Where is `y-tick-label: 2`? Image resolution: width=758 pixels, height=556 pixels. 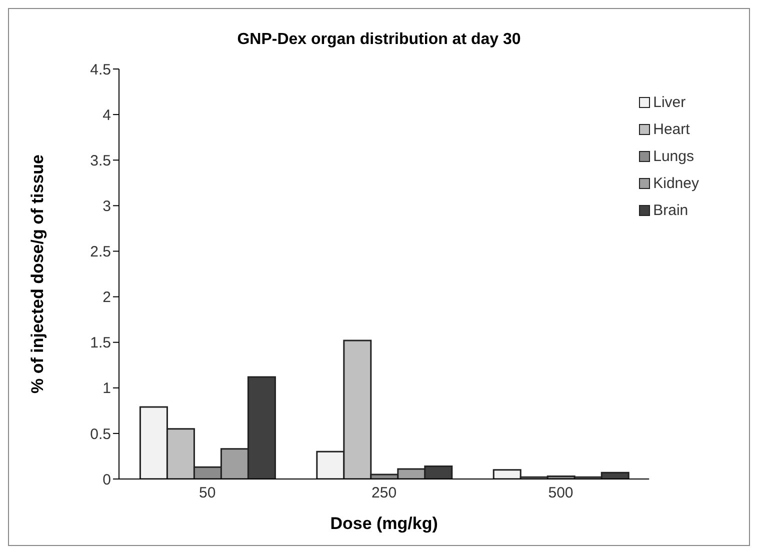 y-tick-label: 2 is located at coordinates (106, 297).